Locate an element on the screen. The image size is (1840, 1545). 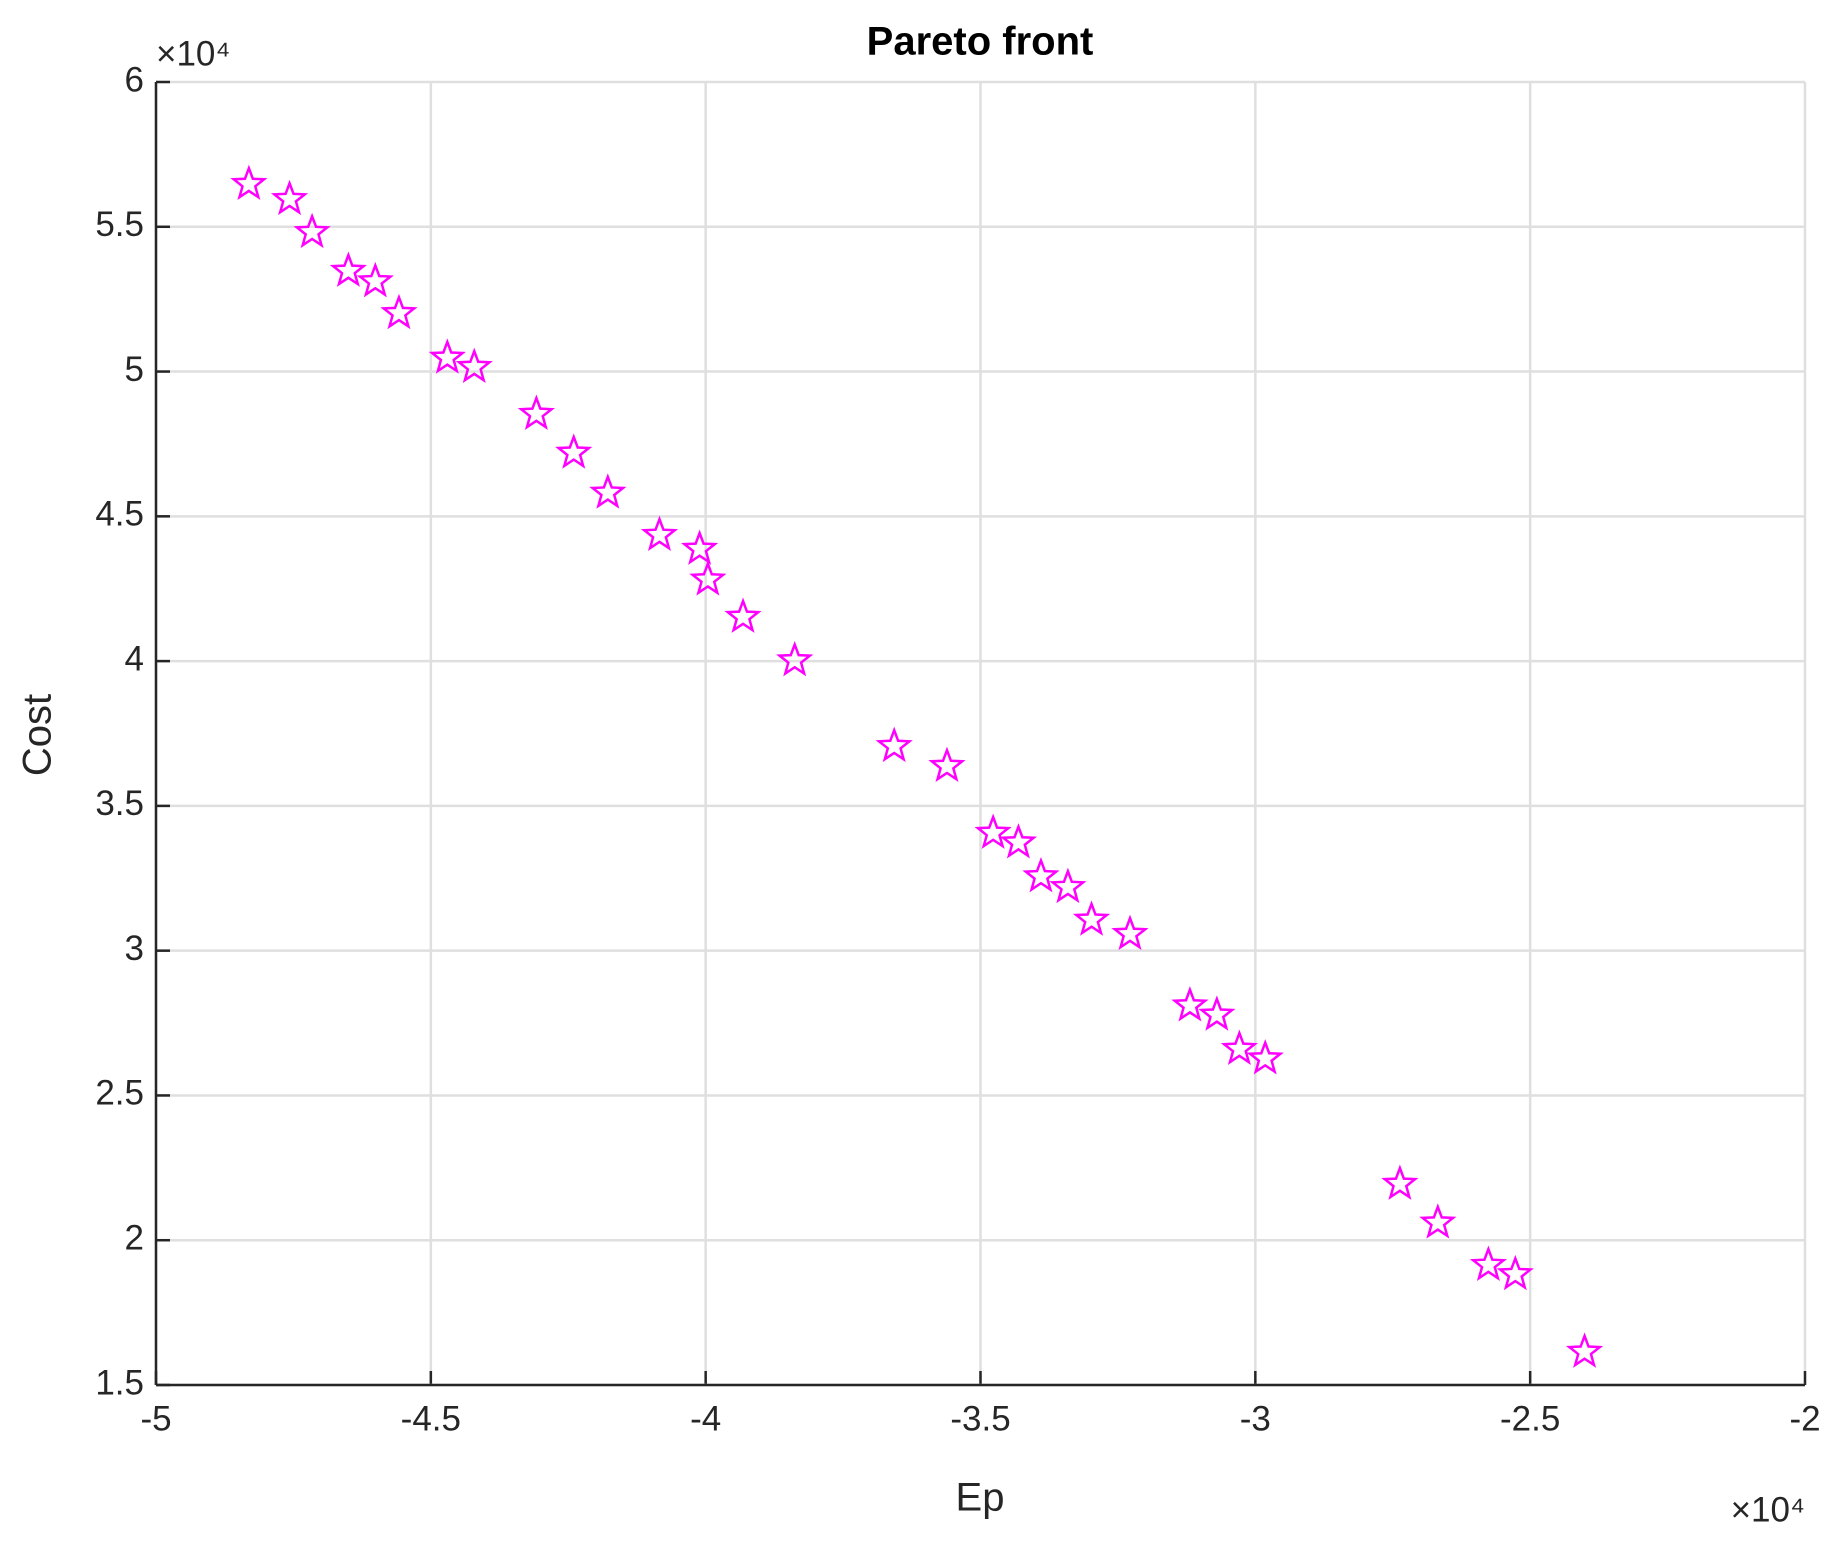
y-tick-label: 5.5 is located at coordinates (119, 224).